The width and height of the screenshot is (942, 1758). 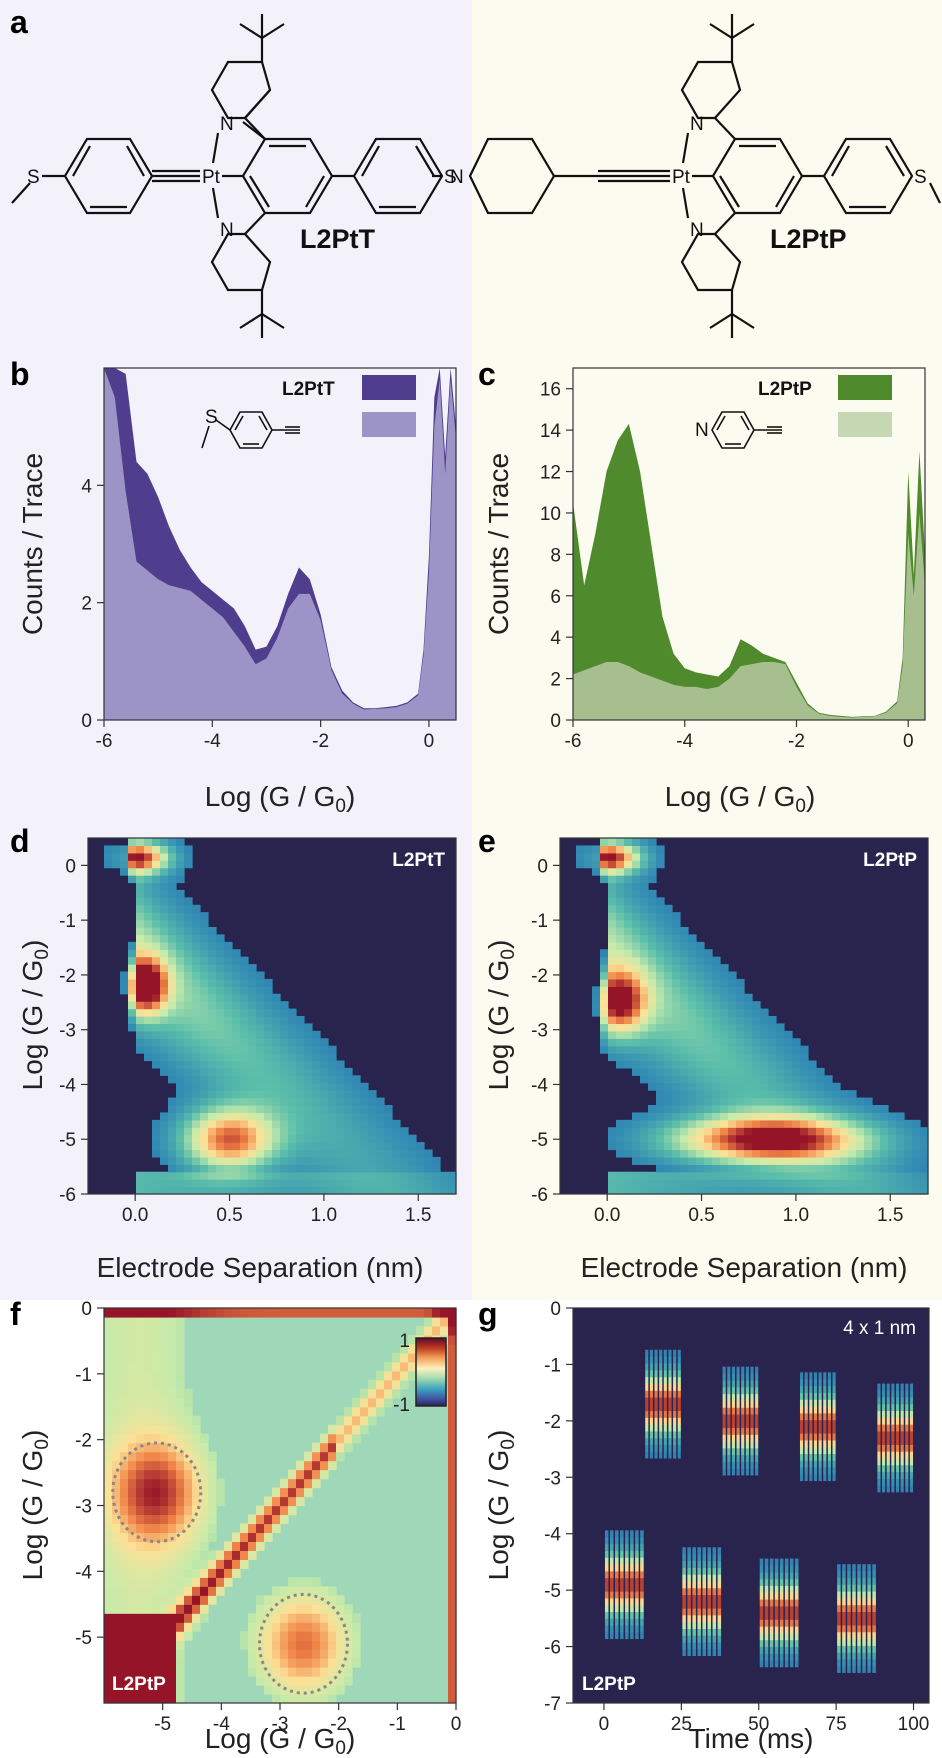 What do you see at coordinates (67, 1085) in the screenshot?
I see `y-tick-label: -4` at bounding box center [67, 1085].